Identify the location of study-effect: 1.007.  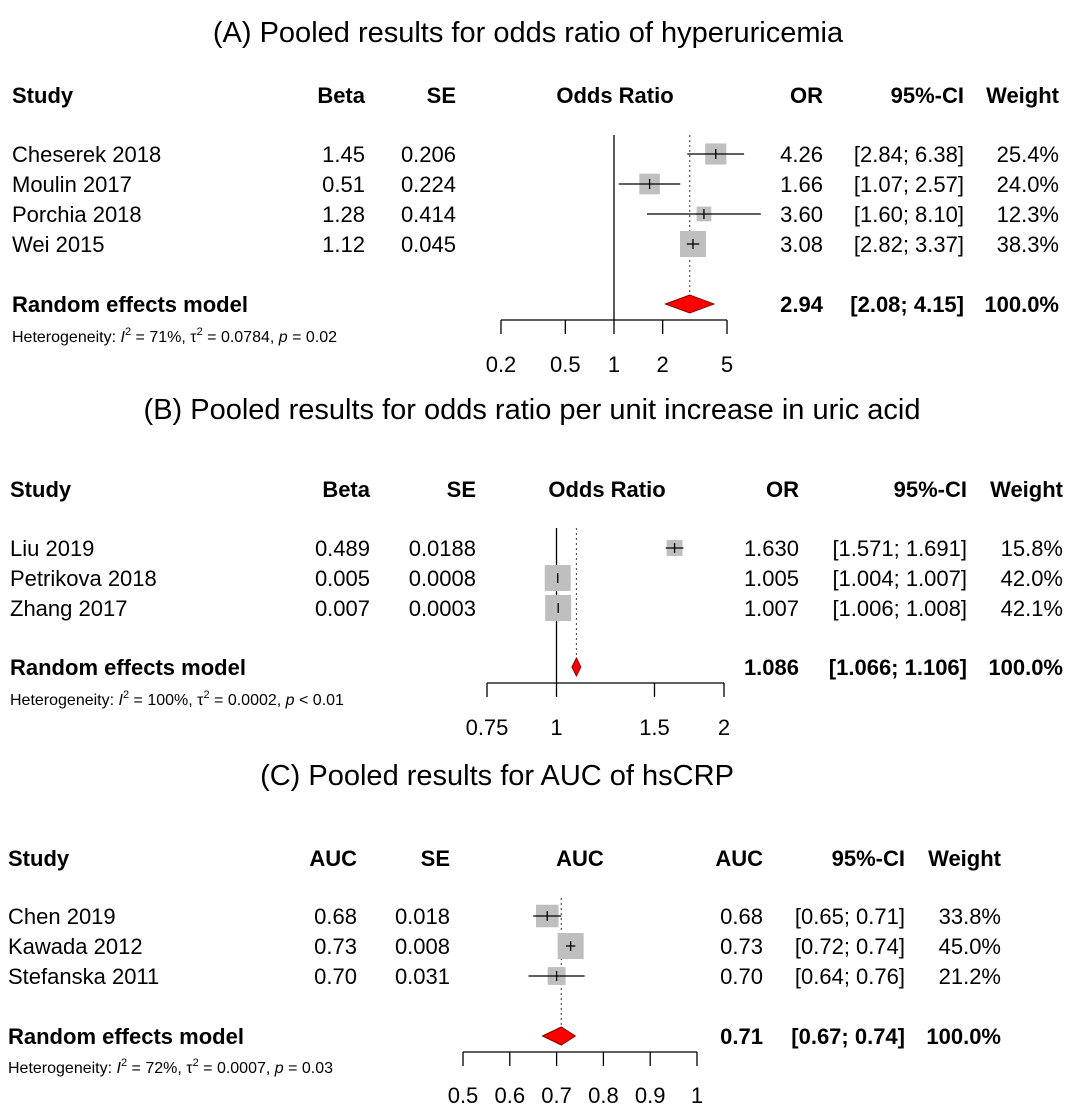
(771, 608).